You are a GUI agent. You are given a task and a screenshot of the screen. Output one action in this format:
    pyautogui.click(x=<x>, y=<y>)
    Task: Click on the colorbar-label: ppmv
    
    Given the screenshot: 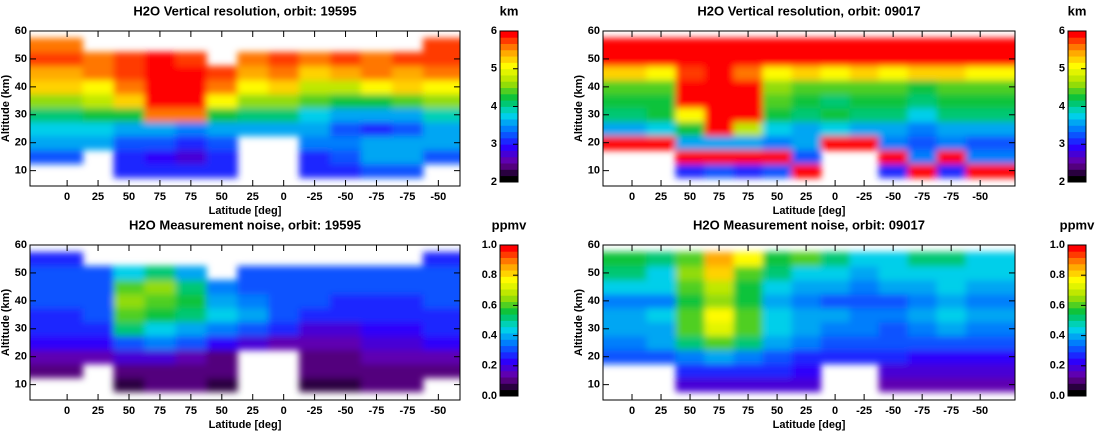 What is the action you would take?
    pyautogui.click(x=509, y=224)
    